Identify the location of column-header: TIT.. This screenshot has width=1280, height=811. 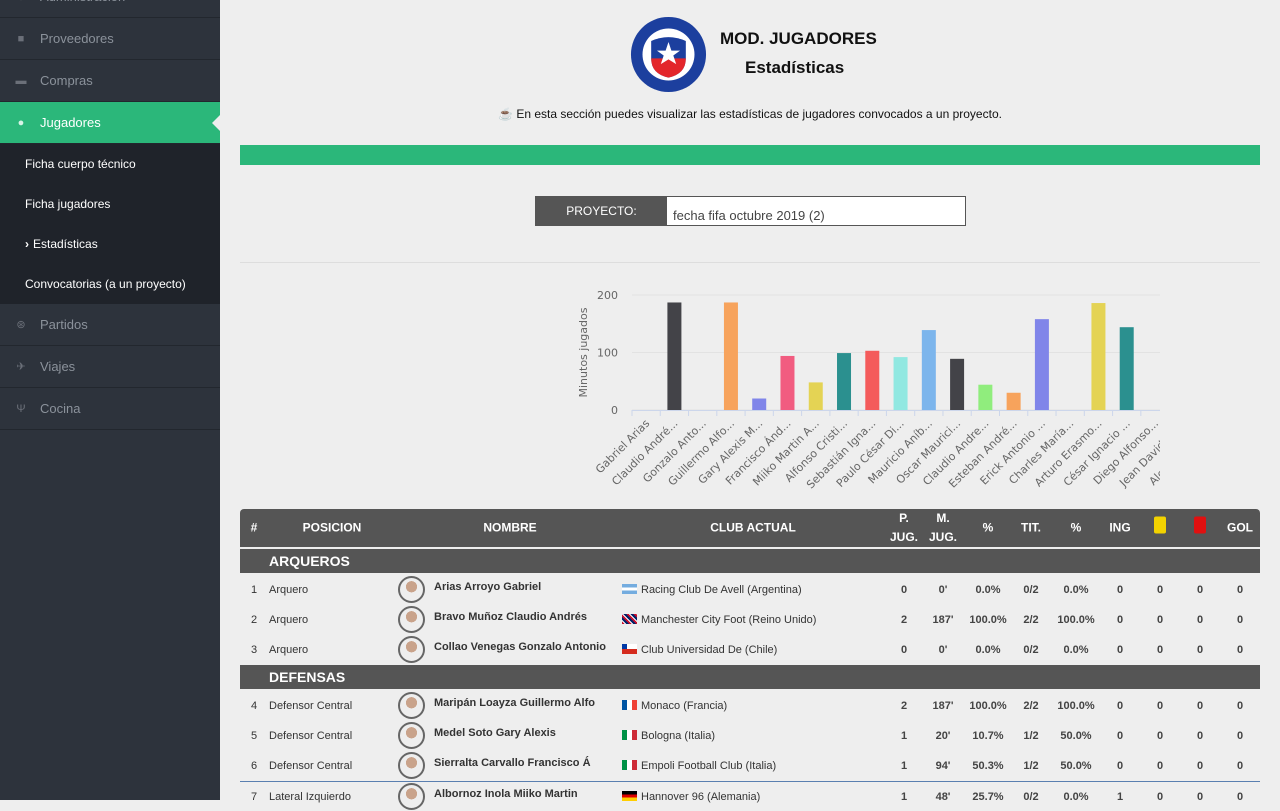
(1031, 527).